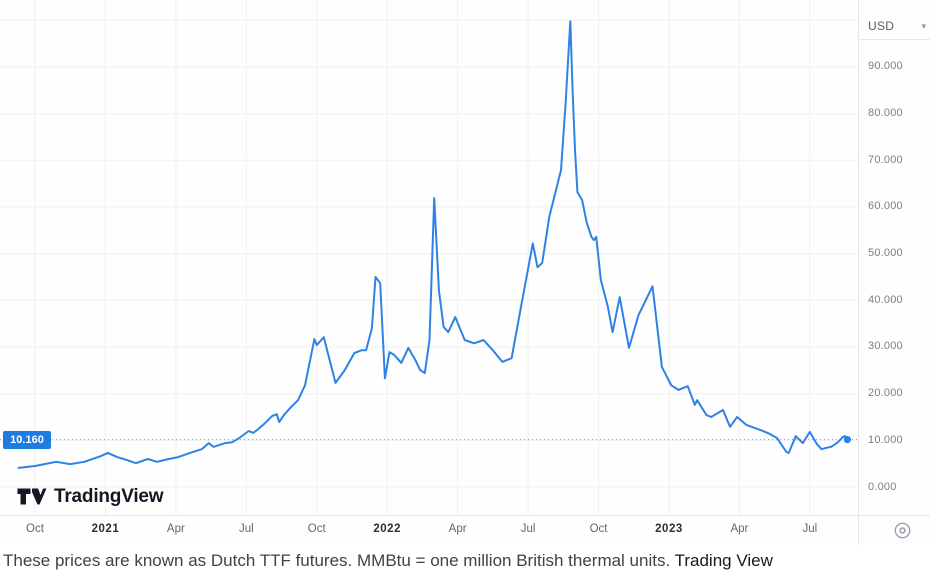 Image resolution: width=930 pixels, height=579 pixels. What do you see at coordinates (105, 529) in the screenshot?
I see `time-axis-year-label: 2021` at bounding box center [105, 529].